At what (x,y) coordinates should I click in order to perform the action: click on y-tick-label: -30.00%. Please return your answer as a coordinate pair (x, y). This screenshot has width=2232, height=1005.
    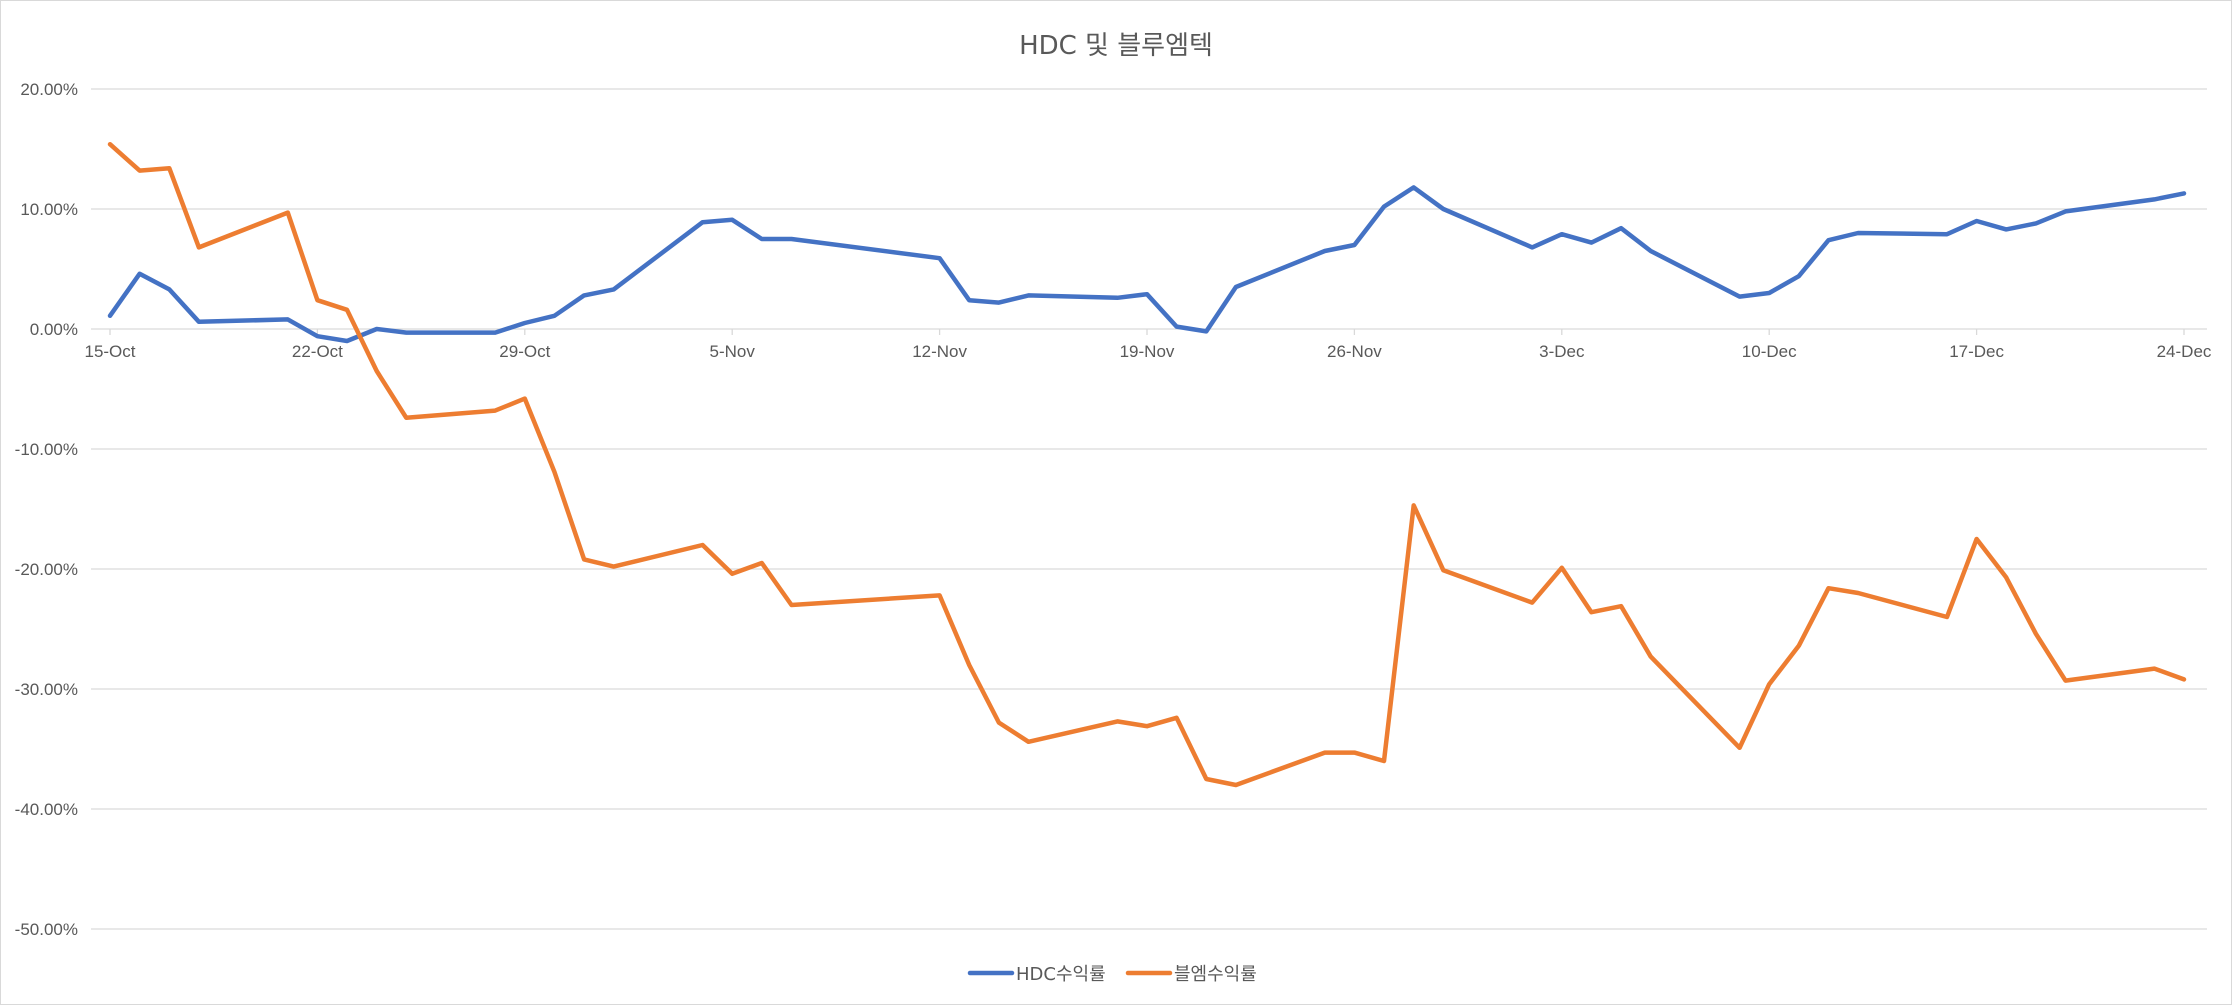
    Looking at the image, I should click on (46, 689).